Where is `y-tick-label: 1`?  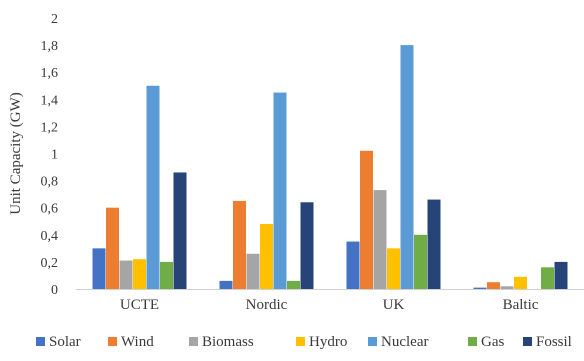
y-tick-label: 1 is located at coordinates (54, 155).